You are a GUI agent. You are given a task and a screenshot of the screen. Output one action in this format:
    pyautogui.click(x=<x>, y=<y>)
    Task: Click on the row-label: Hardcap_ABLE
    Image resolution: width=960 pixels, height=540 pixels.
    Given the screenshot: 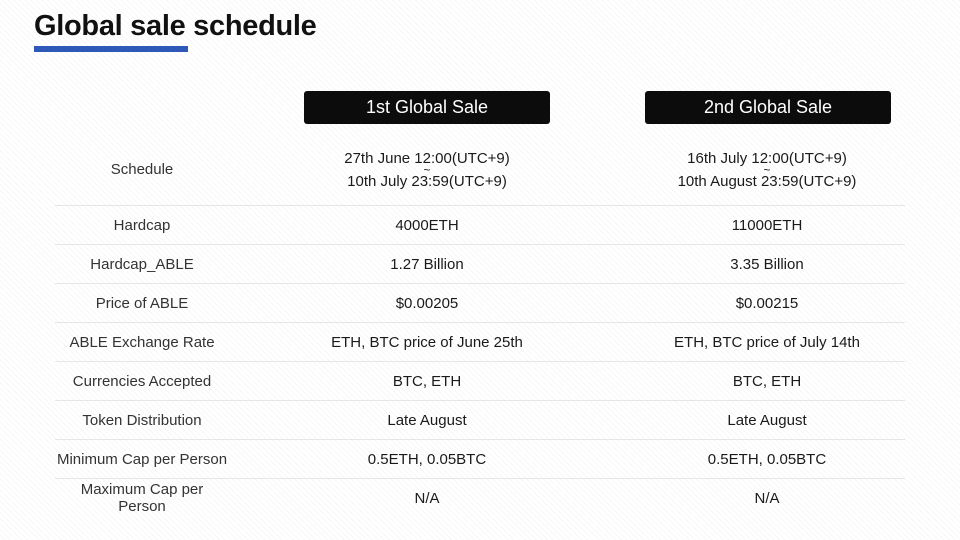 What is the action you would take?
    pyautogui.click(x=142, y=264)
    